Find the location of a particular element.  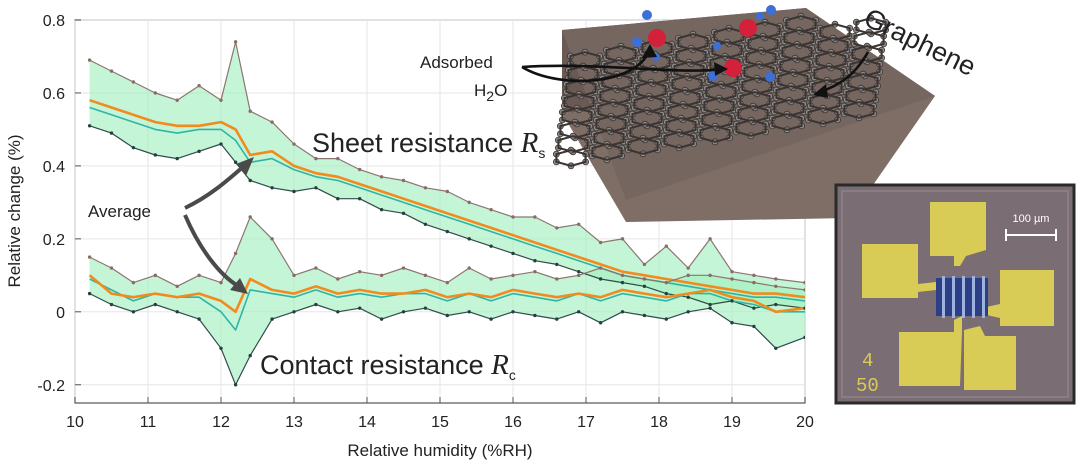

y-tick-labels: 0.8 0.6 0.4 0.2 0 -0.2 is located at coordinates (51, 204).